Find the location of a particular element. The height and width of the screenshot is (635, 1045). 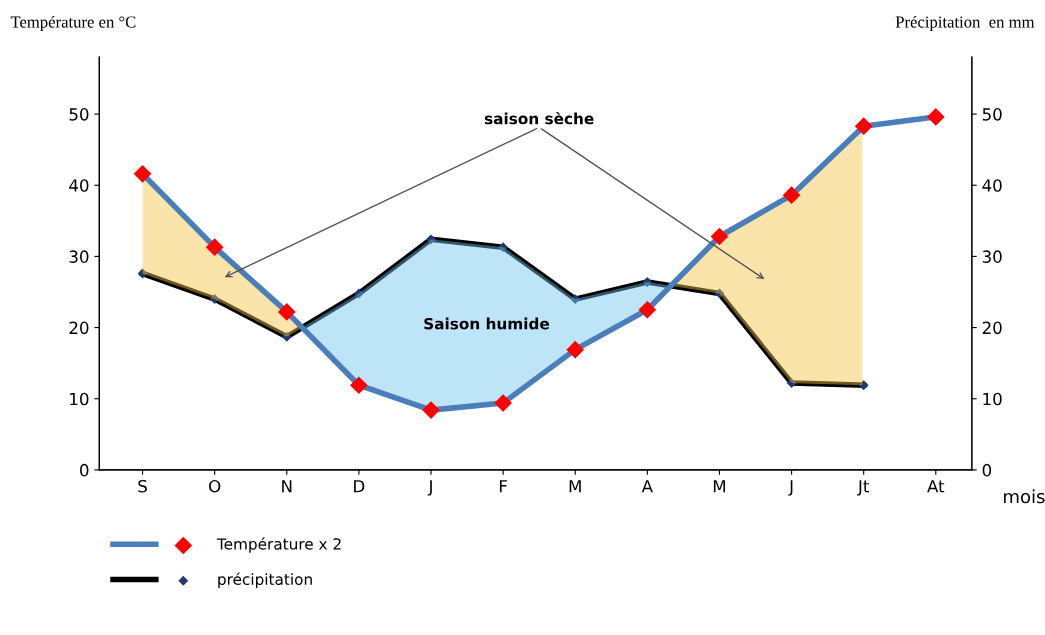

y-tick-label: 40 is located at coordinates (79, 185).